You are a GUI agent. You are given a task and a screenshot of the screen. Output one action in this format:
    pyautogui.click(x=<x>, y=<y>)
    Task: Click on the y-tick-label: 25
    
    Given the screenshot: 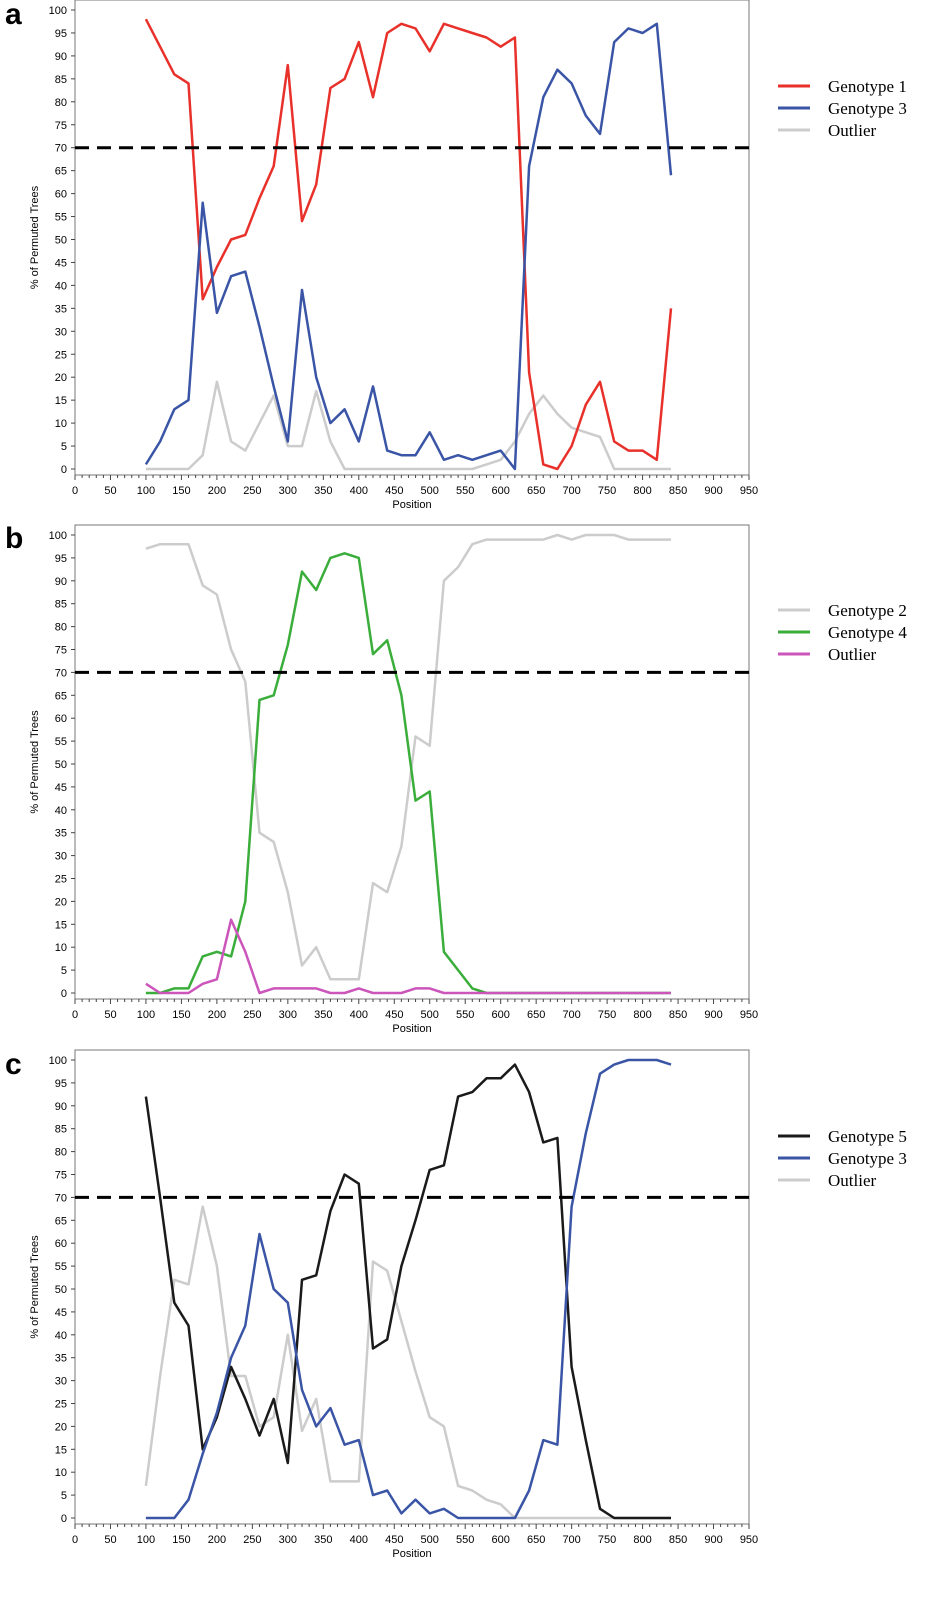 What is the action you would take?
    pyautogui.click(x=61, y=1405)
    